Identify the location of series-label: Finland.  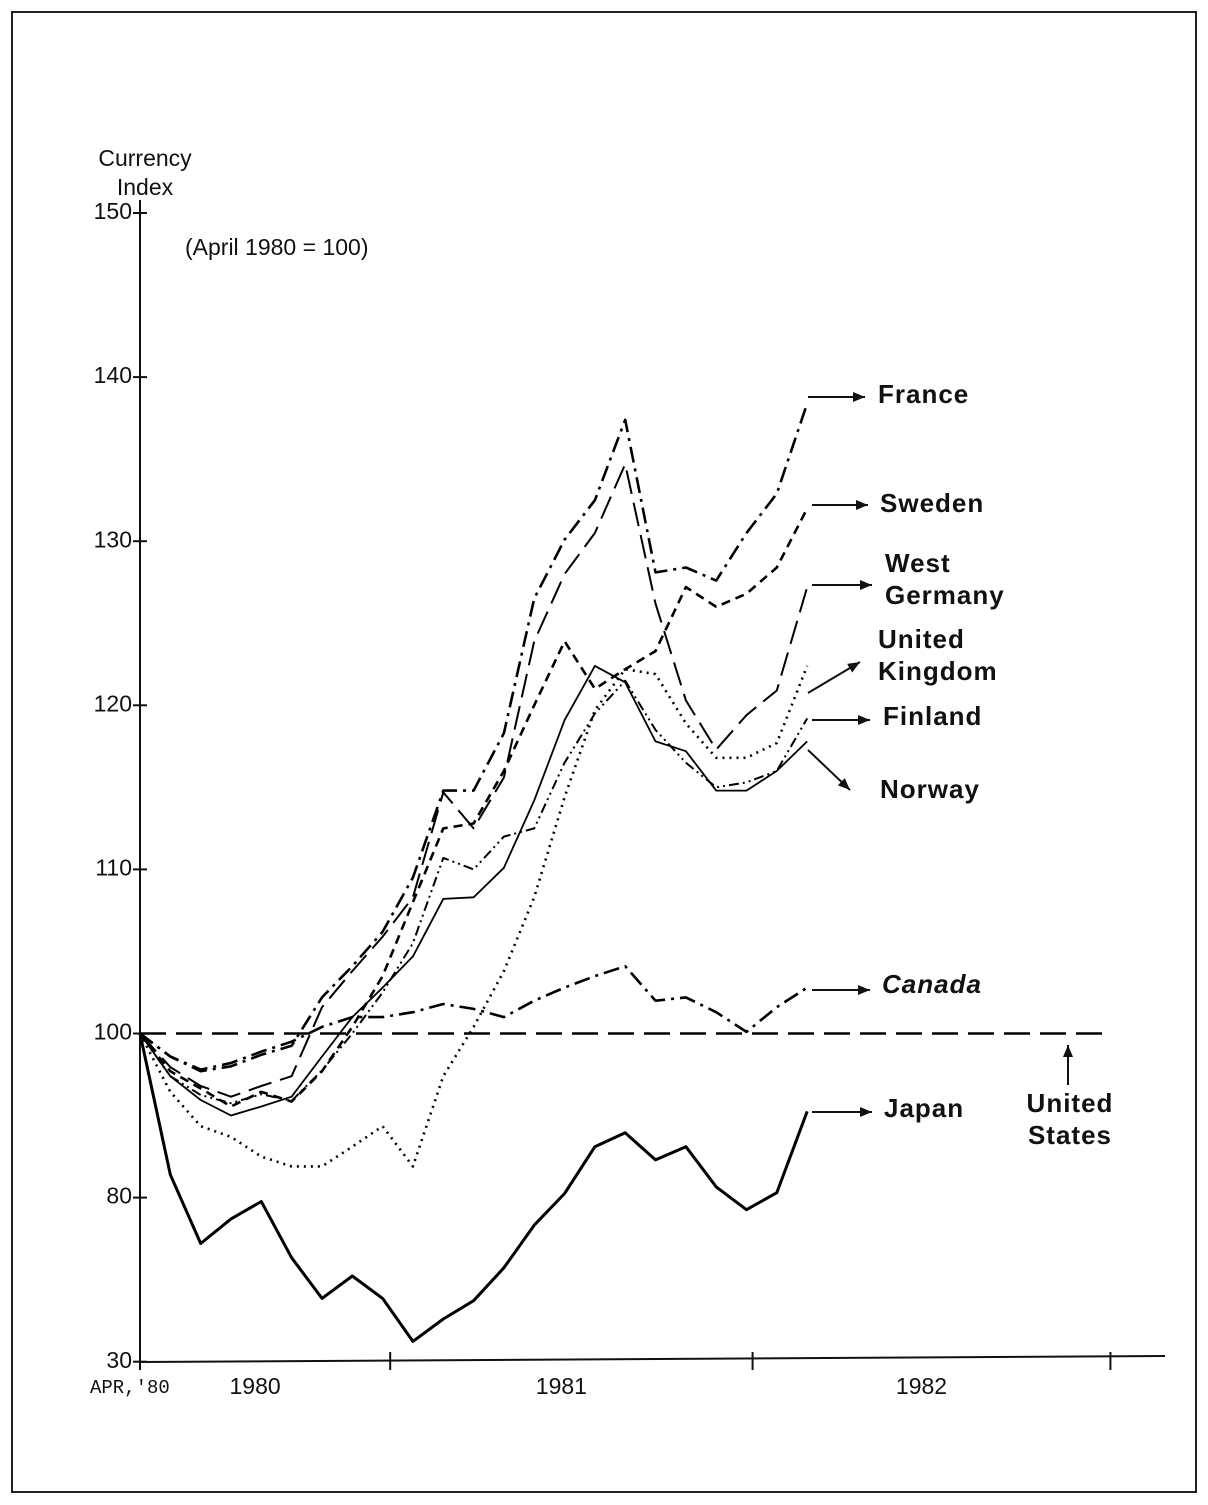
(932, 716).